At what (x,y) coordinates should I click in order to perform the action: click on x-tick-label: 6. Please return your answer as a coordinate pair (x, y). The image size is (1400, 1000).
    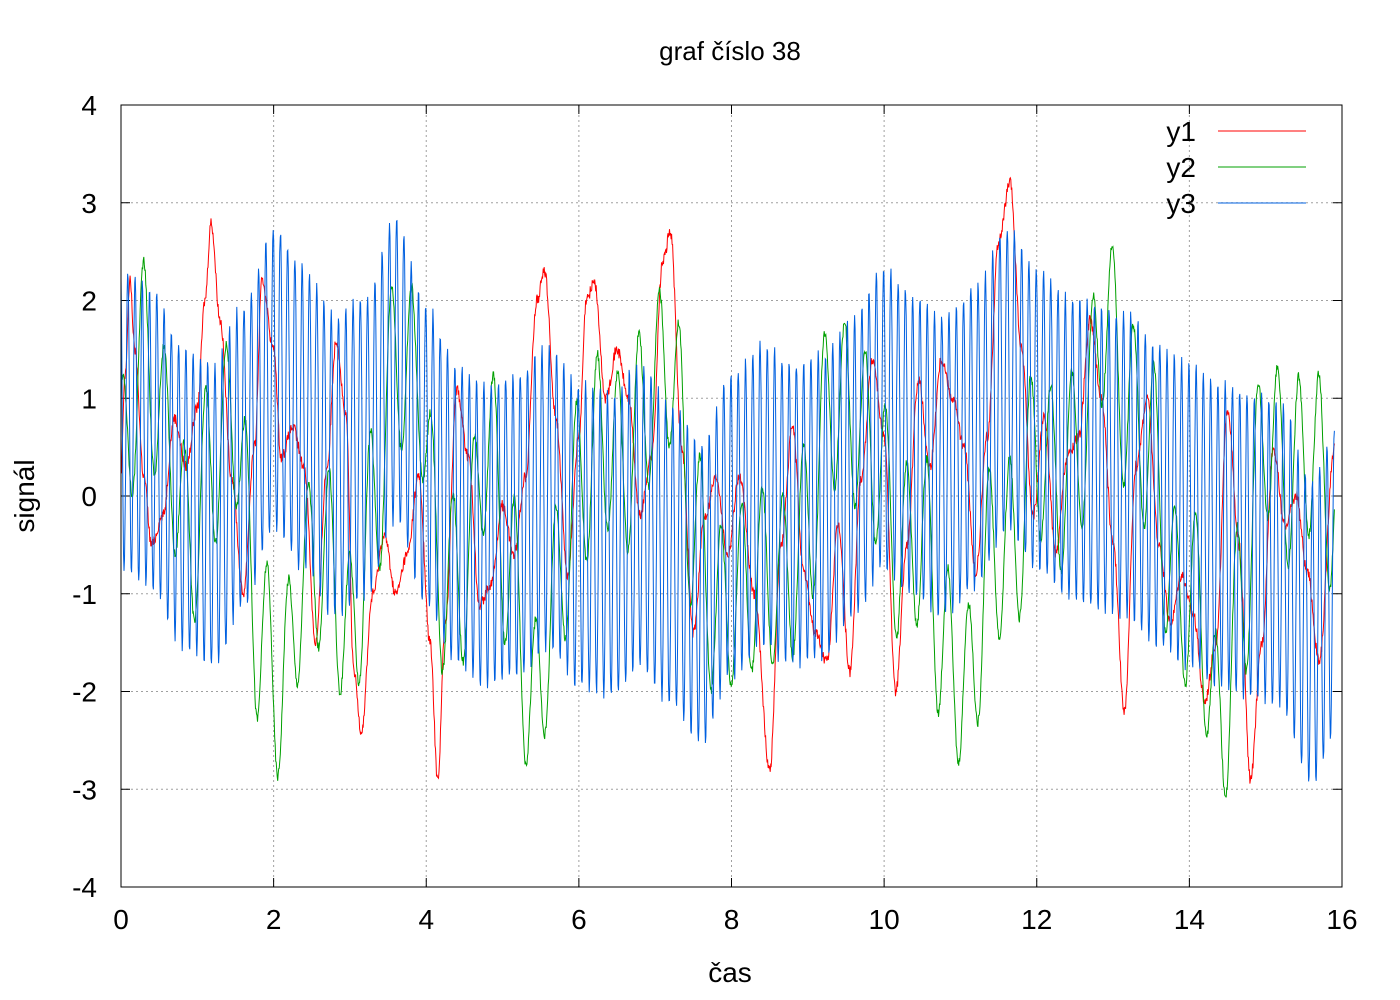
    Looking at the image, I should click on (579, 919).